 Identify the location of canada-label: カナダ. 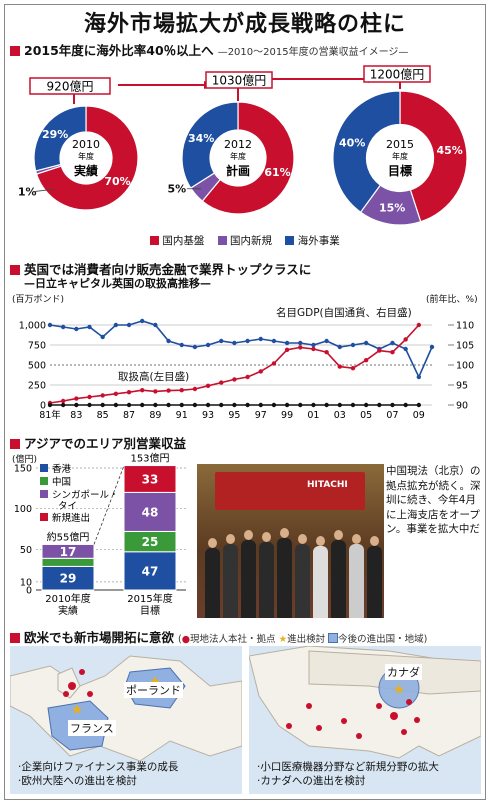
(403, 672).